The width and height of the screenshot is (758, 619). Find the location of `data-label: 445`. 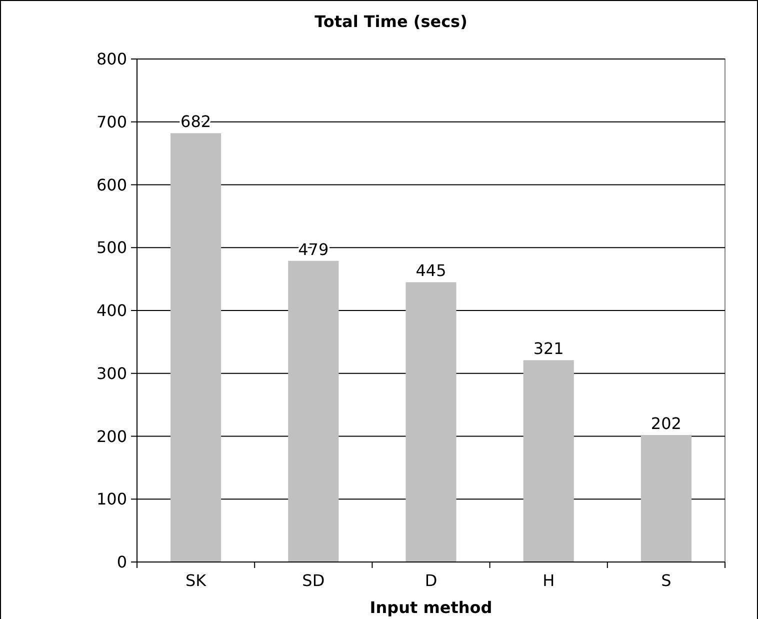

data-label: 445 is located at coordinates (431, 270).